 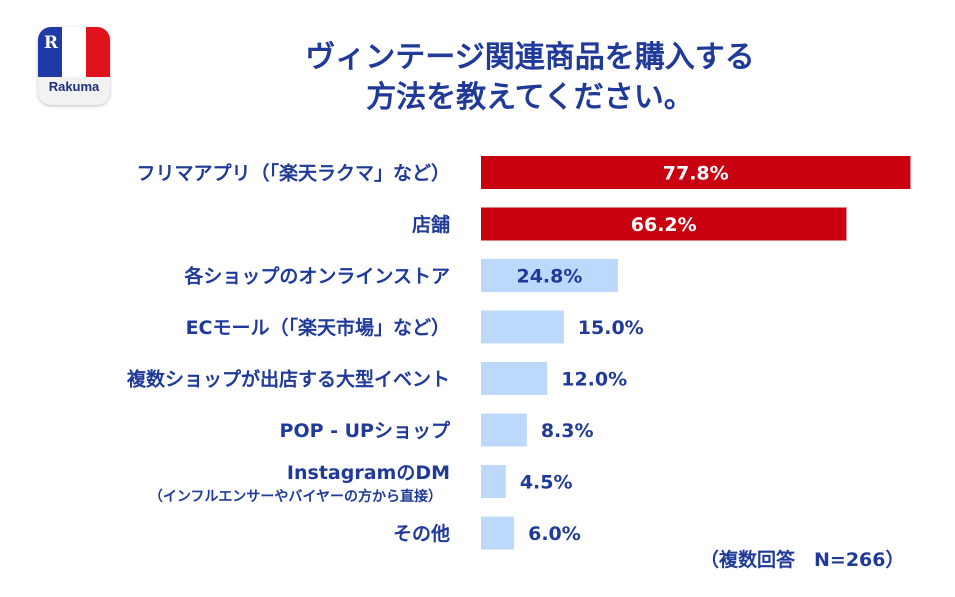 I want to click on value-label-3: 15.0%, so click(x=611, y=328).